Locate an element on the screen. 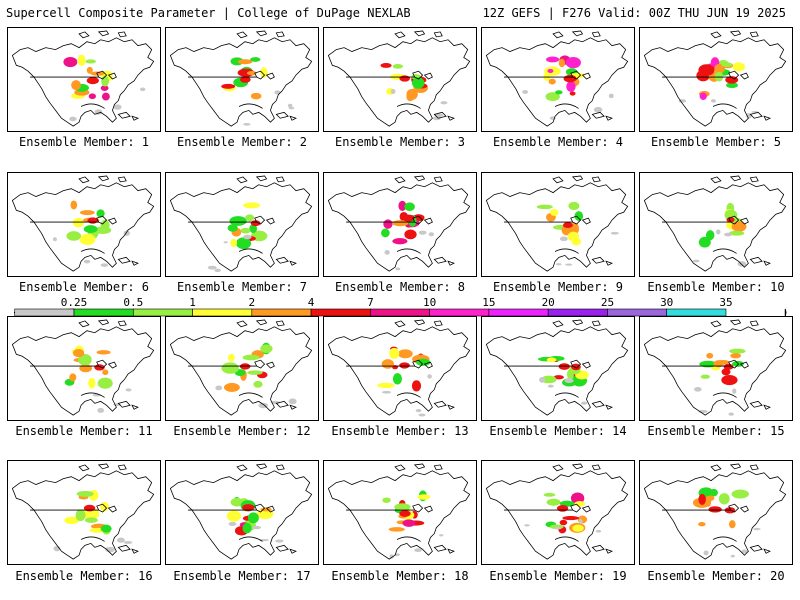 The height and width of the screenshot is (600, 800). colorbar-tick-label: 35 is located at coordinates (725, 302).